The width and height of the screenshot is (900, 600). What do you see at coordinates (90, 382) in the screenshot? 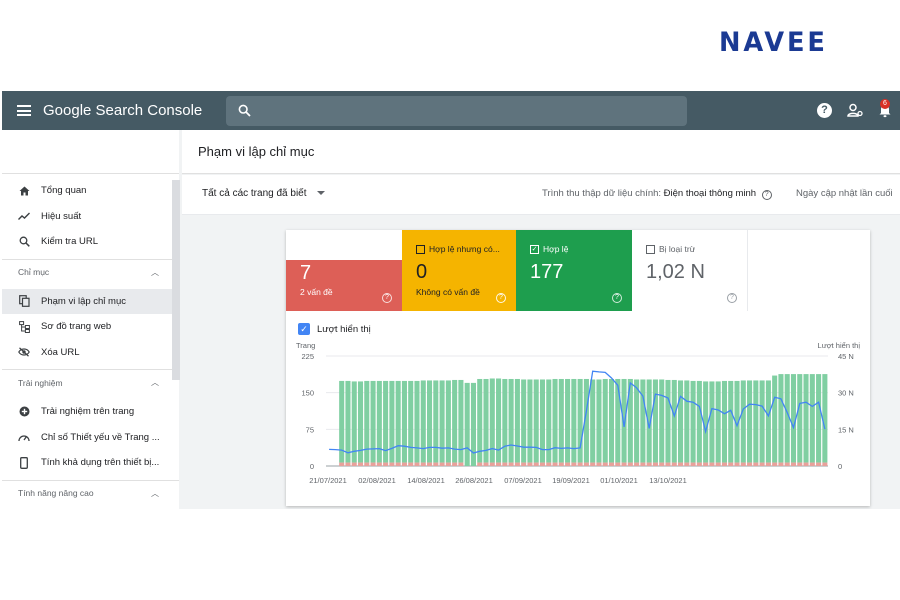
I see `sidebar-section-experience: Trải nghiệm ︿` at bounding box center [90, 382].